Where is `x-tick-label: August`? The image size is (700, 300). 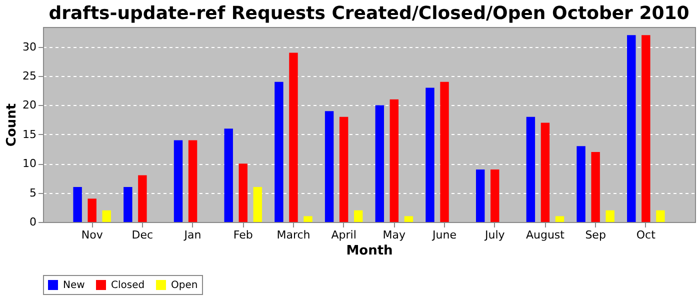
x-tick-label: August is located at coordinates (546, 235).